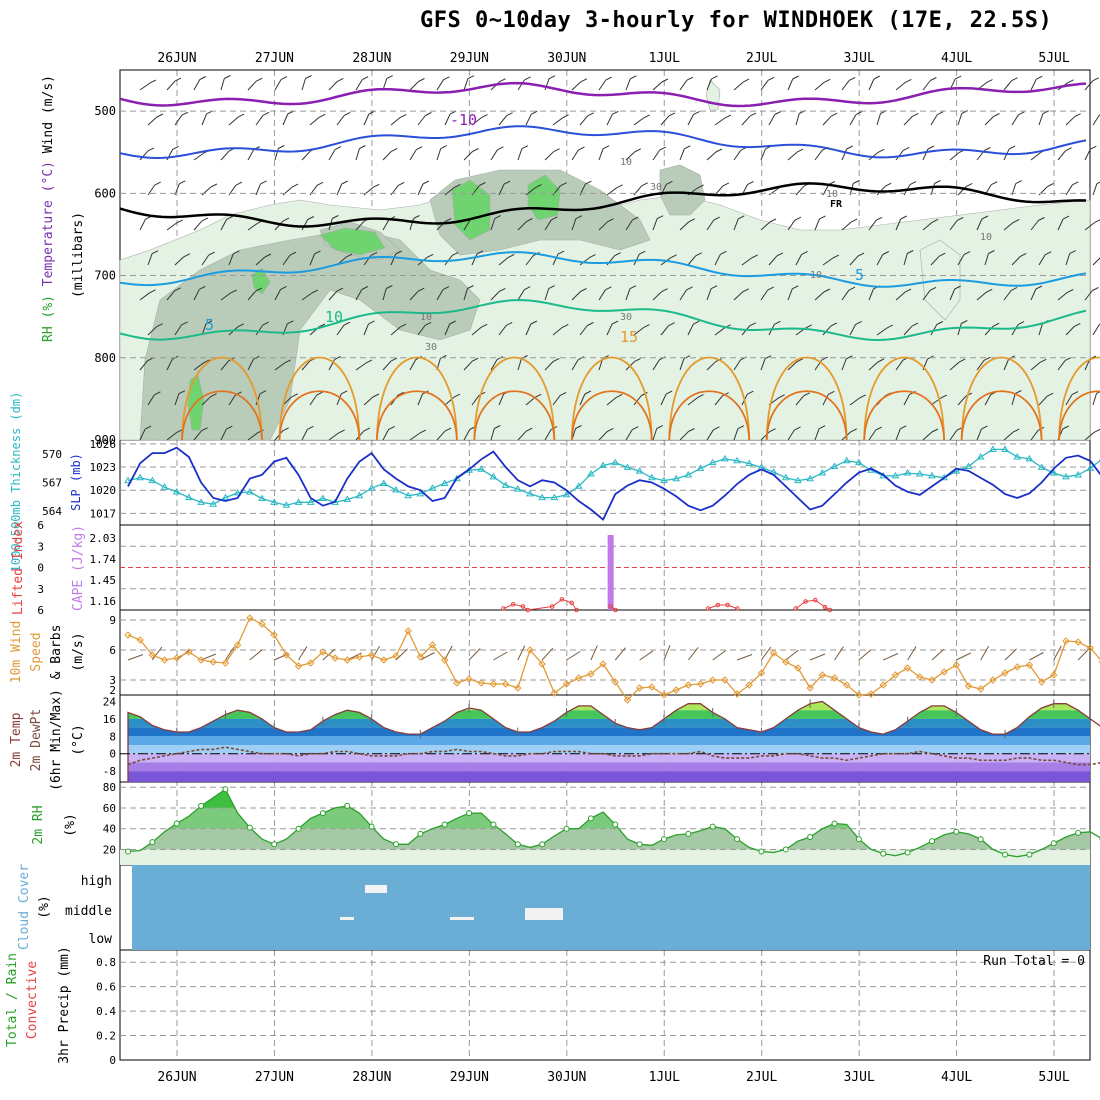  Describe the element at coordinates (78, 255) in the screenshot. I see `upper-ylabel-units: (millibars)` at that location.